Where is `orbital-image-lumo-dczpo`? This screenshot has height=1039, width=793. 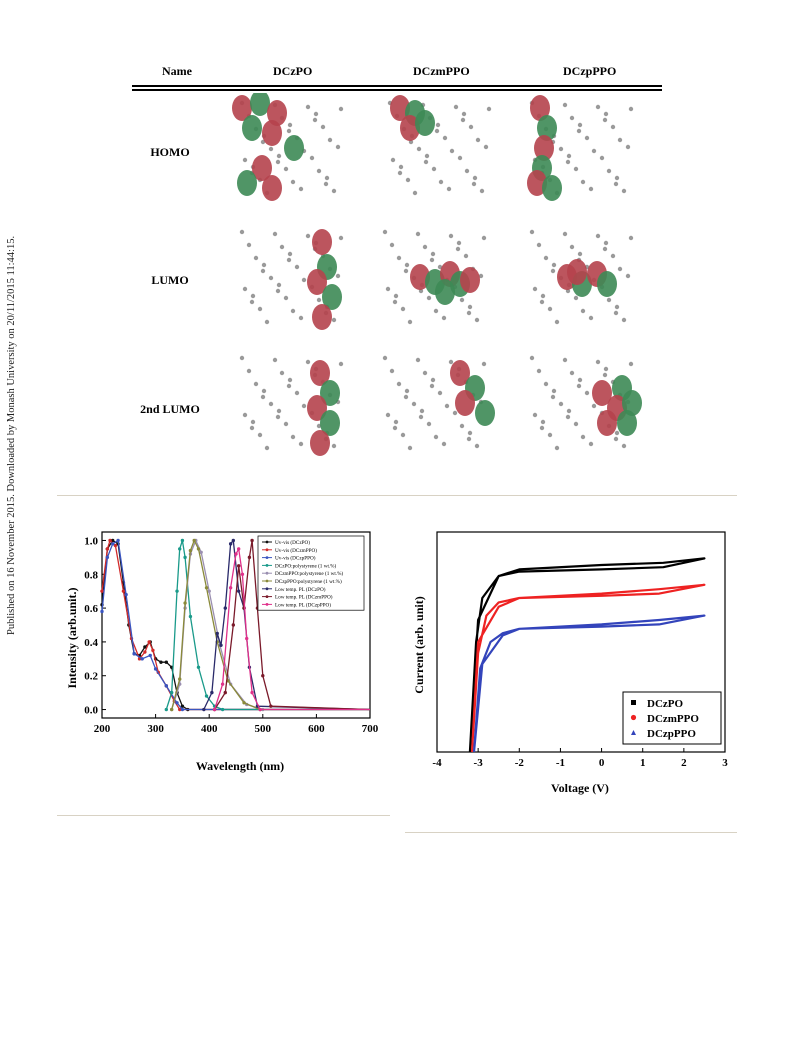 orbital-image-lumo-dczpo is located at coordinates (291, 279).